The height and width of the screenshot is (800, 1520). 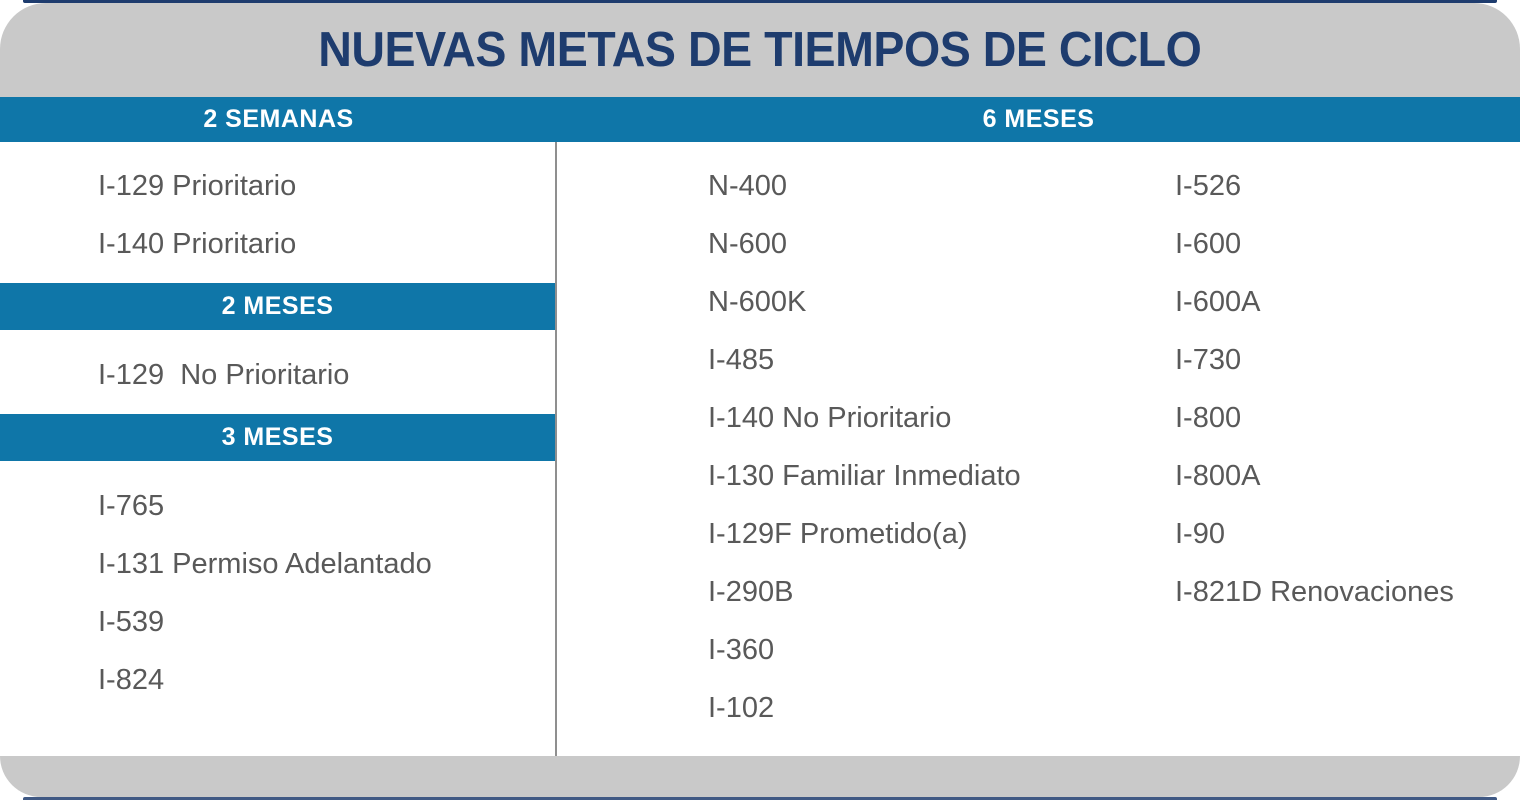 I want to click on form-list-item: I-129F Prometido(a), so click(x=838, y=533).